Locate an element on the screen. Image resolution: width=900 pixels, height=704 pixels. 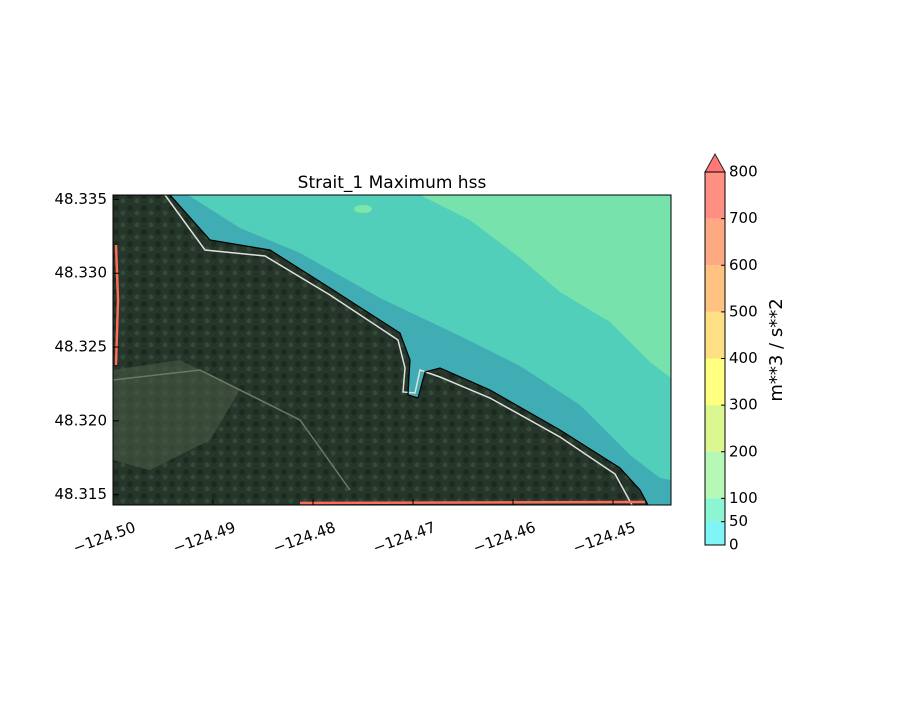
colorbar-label: m**3 / s**2 is located at coordinates (776, 349).